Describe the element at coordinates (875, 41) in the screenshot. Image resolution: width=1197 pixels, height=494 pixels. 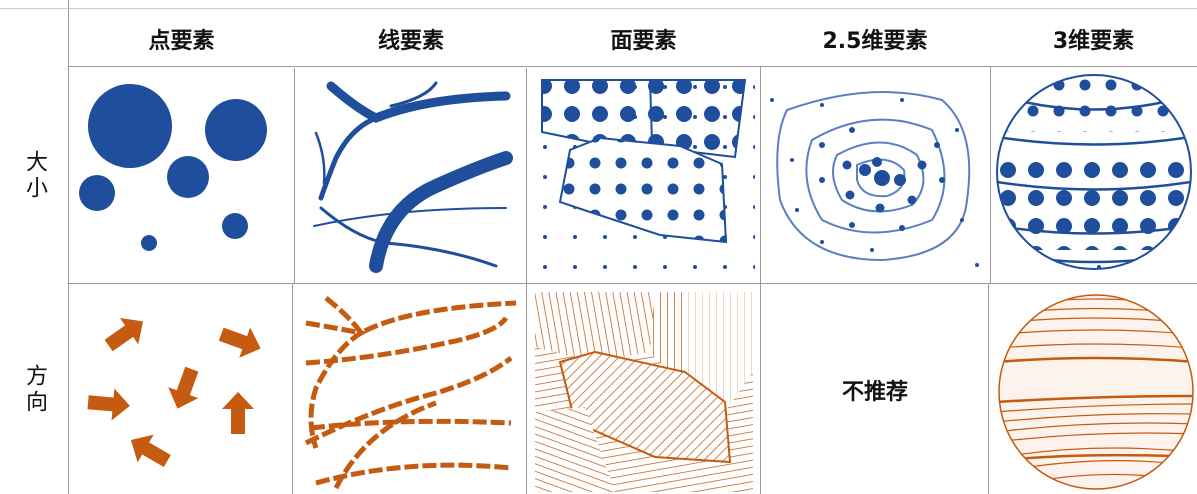
I see `column-header: 2.5维要素` at that location.